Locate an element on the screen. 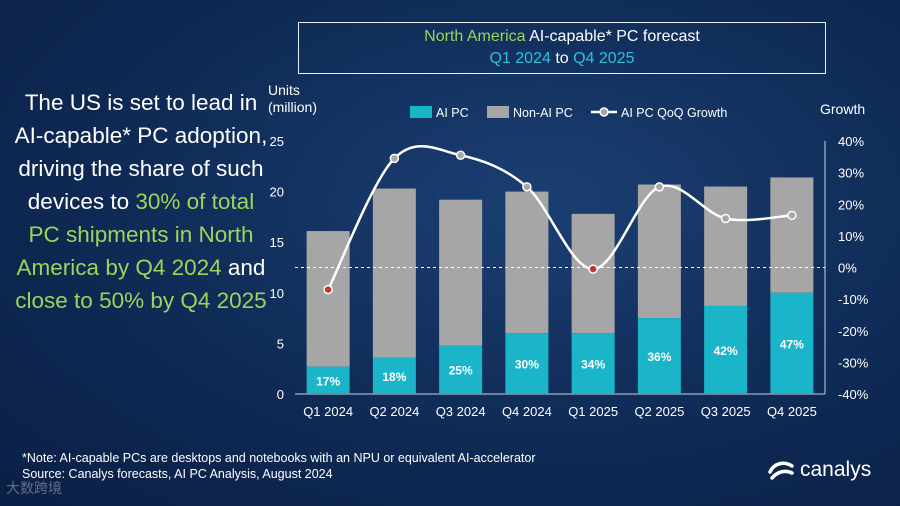 The image size is (900, 506). period-start: Q1 2024 is located at coordinates (520, 58).